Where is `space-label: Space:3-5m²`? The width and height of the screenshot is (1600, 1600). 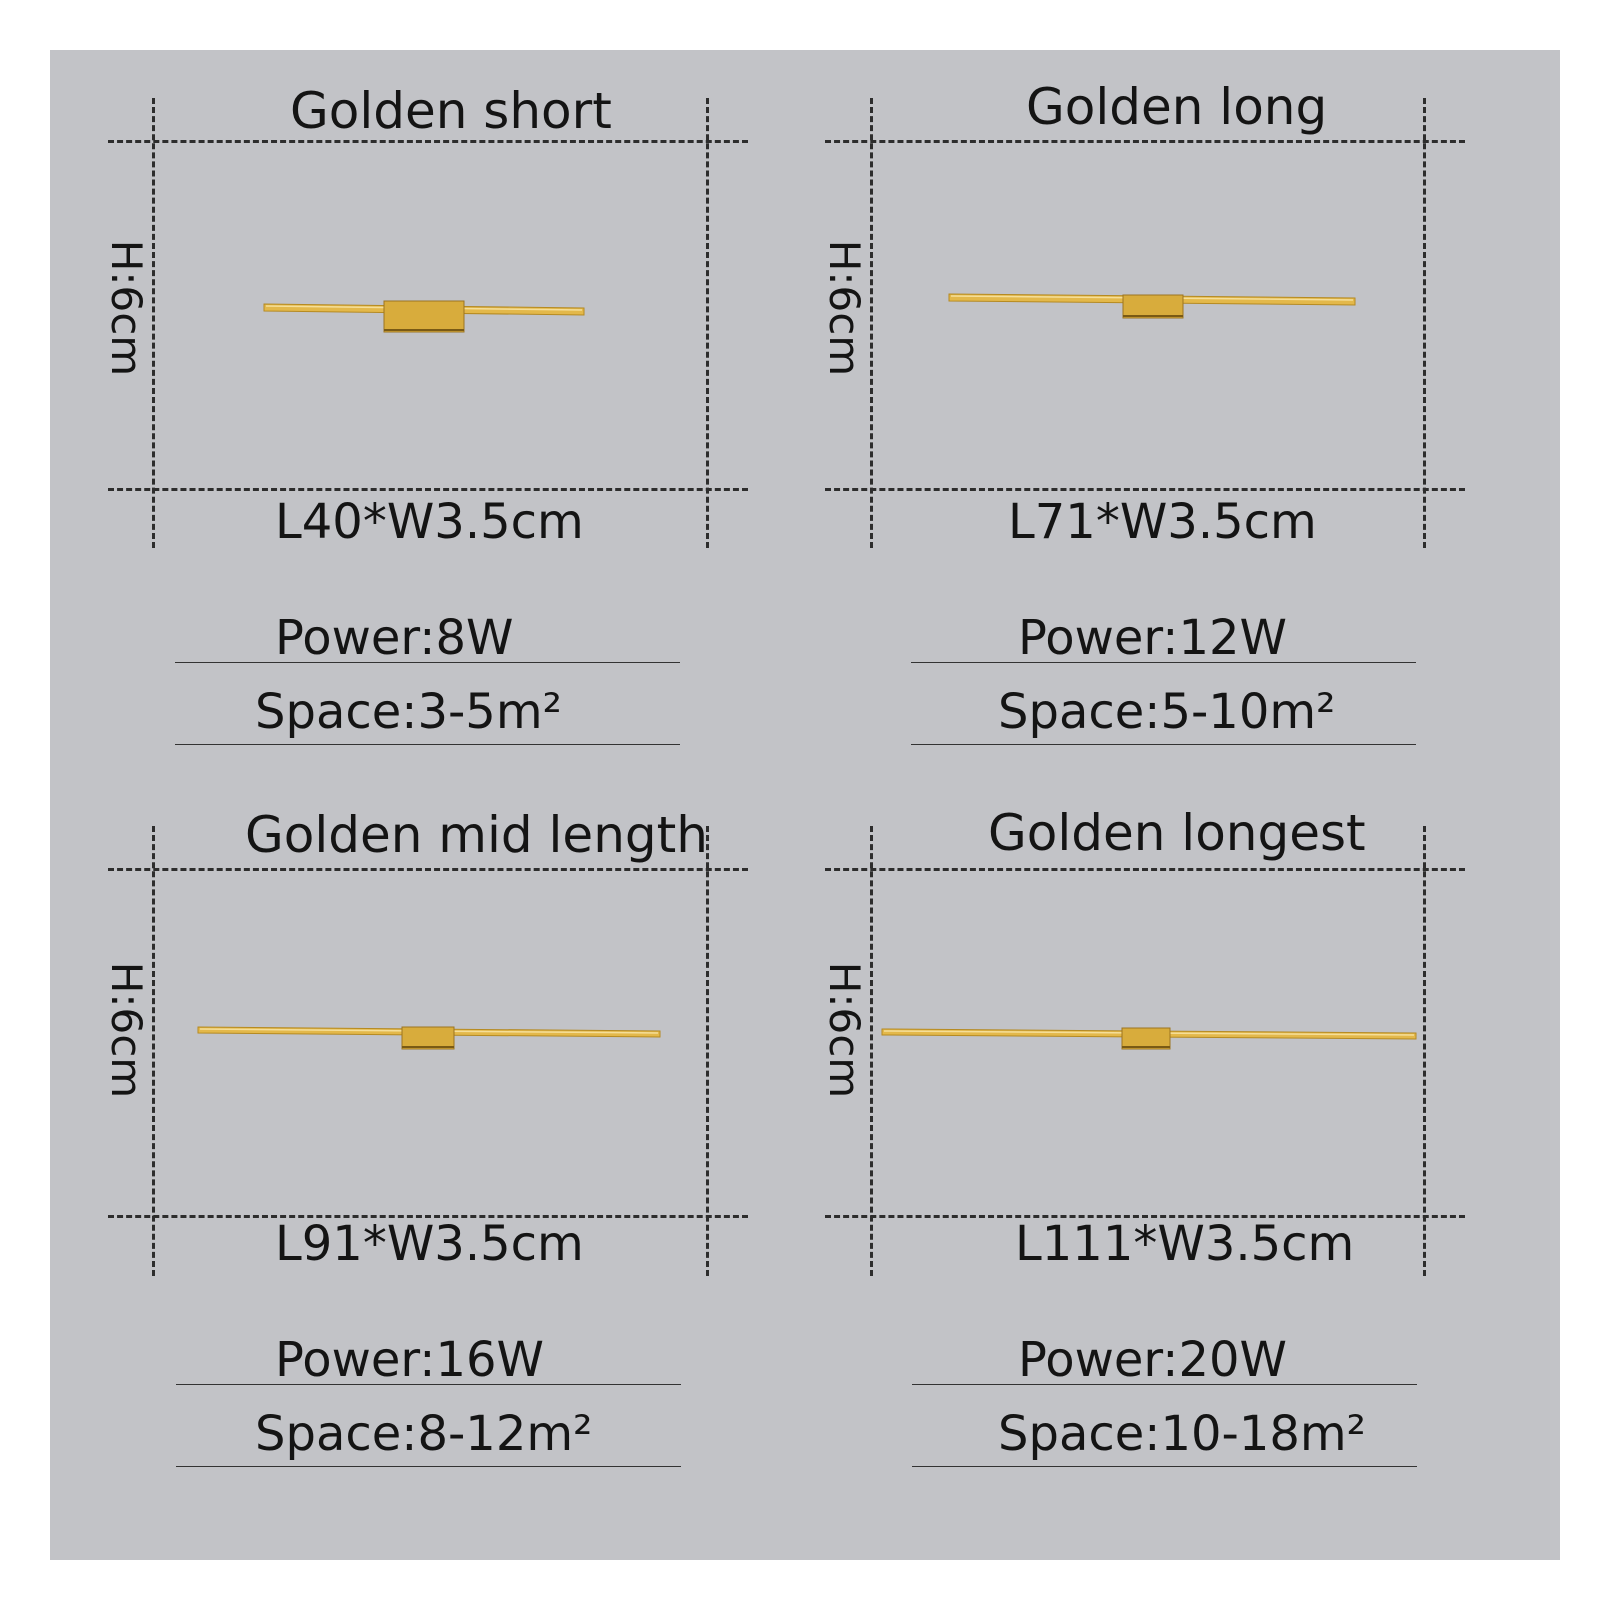 space-label: Space:3-5m² is located at coordinates (408, 712).